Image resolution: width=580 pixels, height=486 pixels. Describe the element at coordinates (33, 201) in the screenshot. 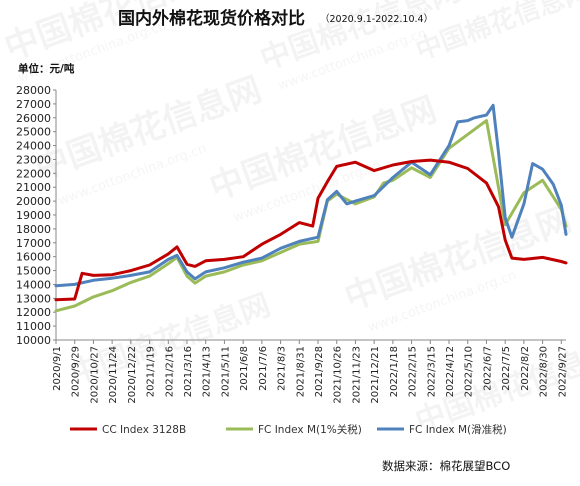

I see `y-tick-label: 20000` at that location.